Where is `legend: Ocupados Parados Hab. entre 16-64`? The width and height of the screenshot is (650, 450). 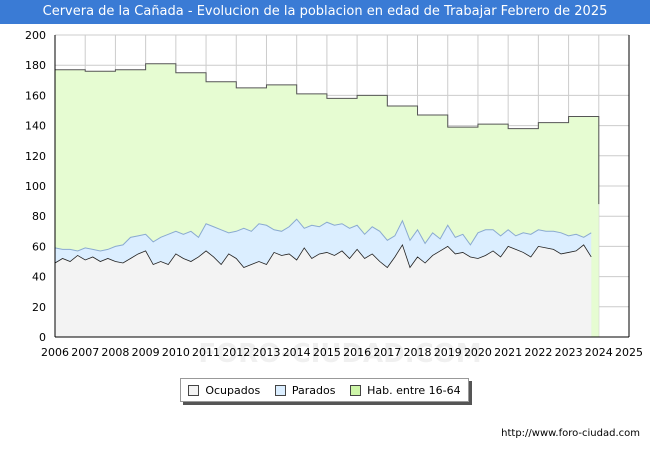
legend: Ocupados Parados Hab. entre 16-64 is located at coordinates (324, 390).